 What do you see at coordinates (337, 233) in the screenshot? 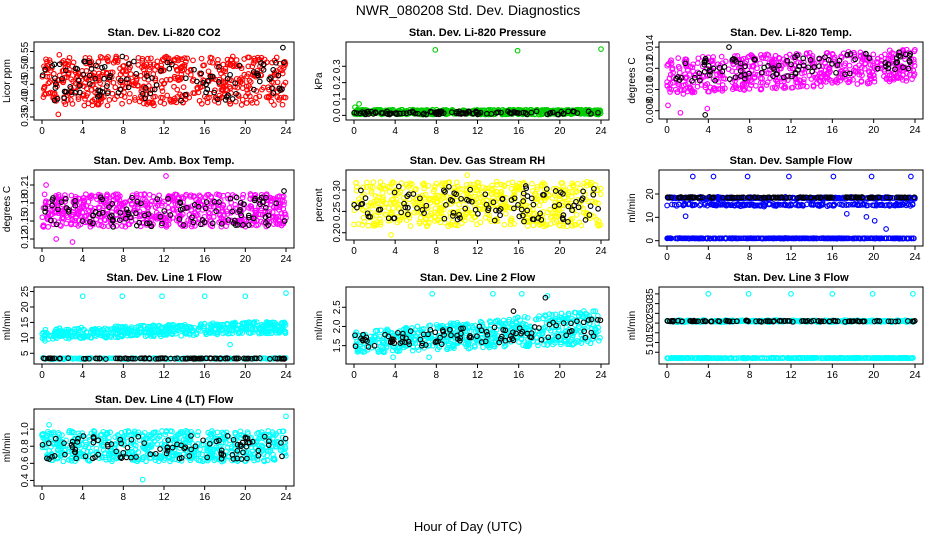
I see `y-tick-label: 0.20` at bounding box center [337, 233].